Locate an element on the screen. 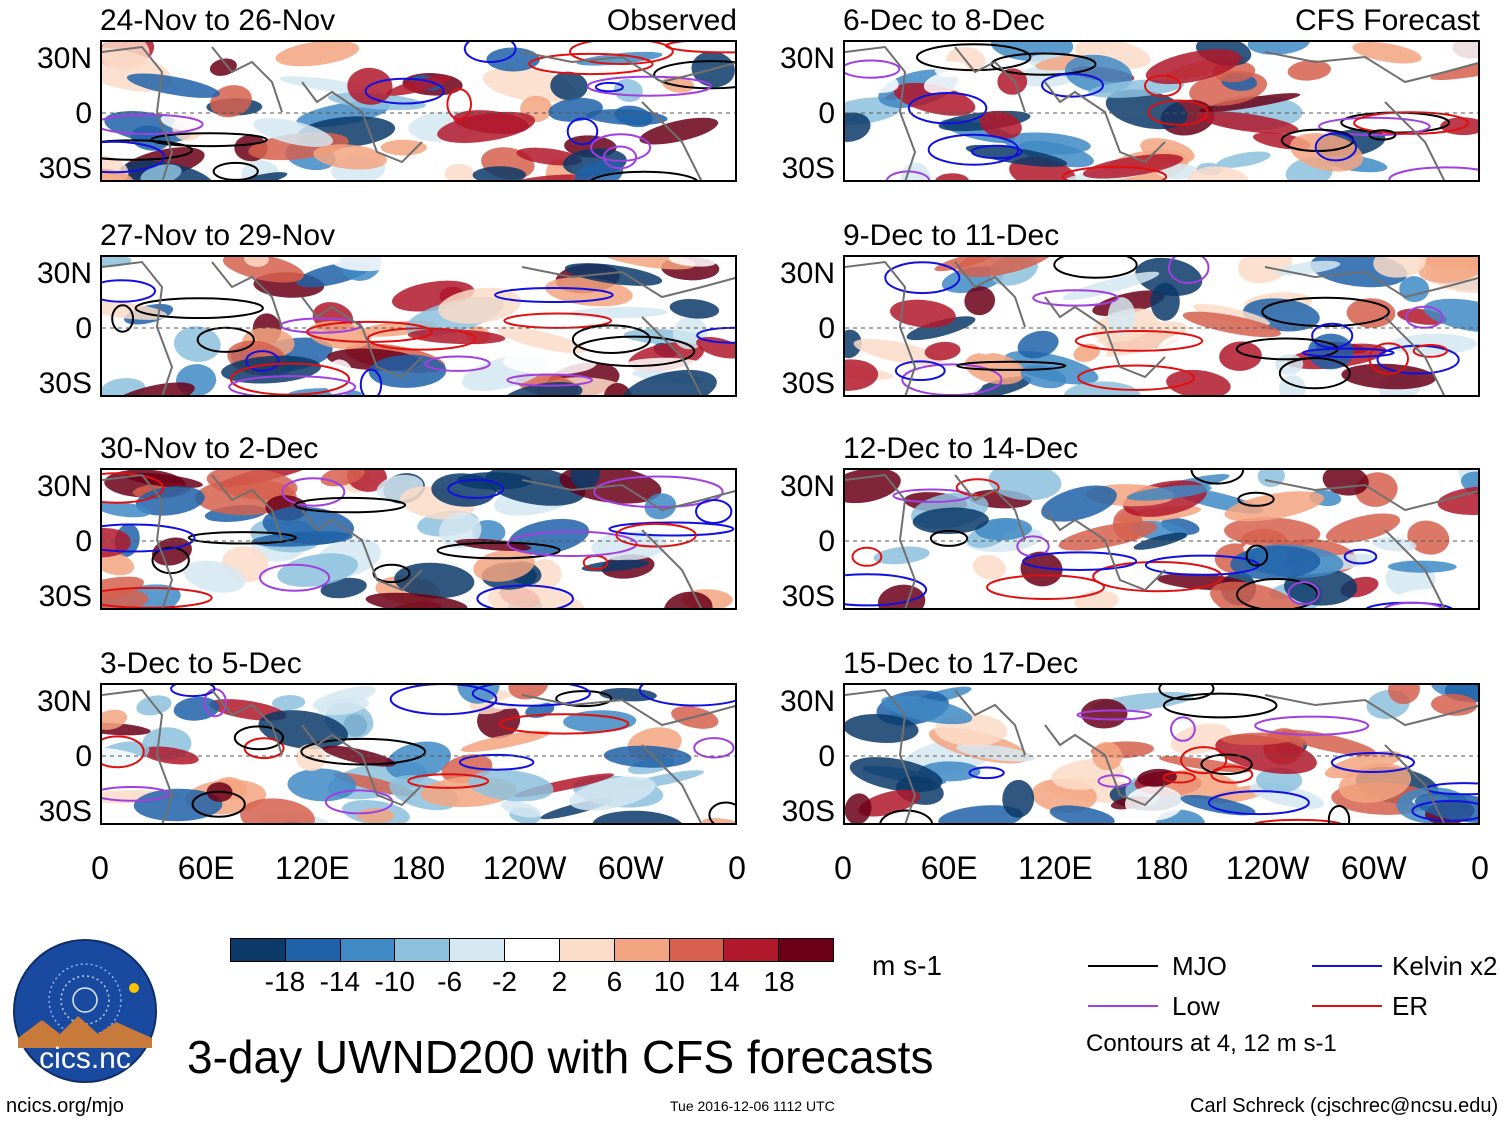 The height and width of the screenshot is (1121, 1510). x-tick-label: 120W is located at coordinates (1267, 868).